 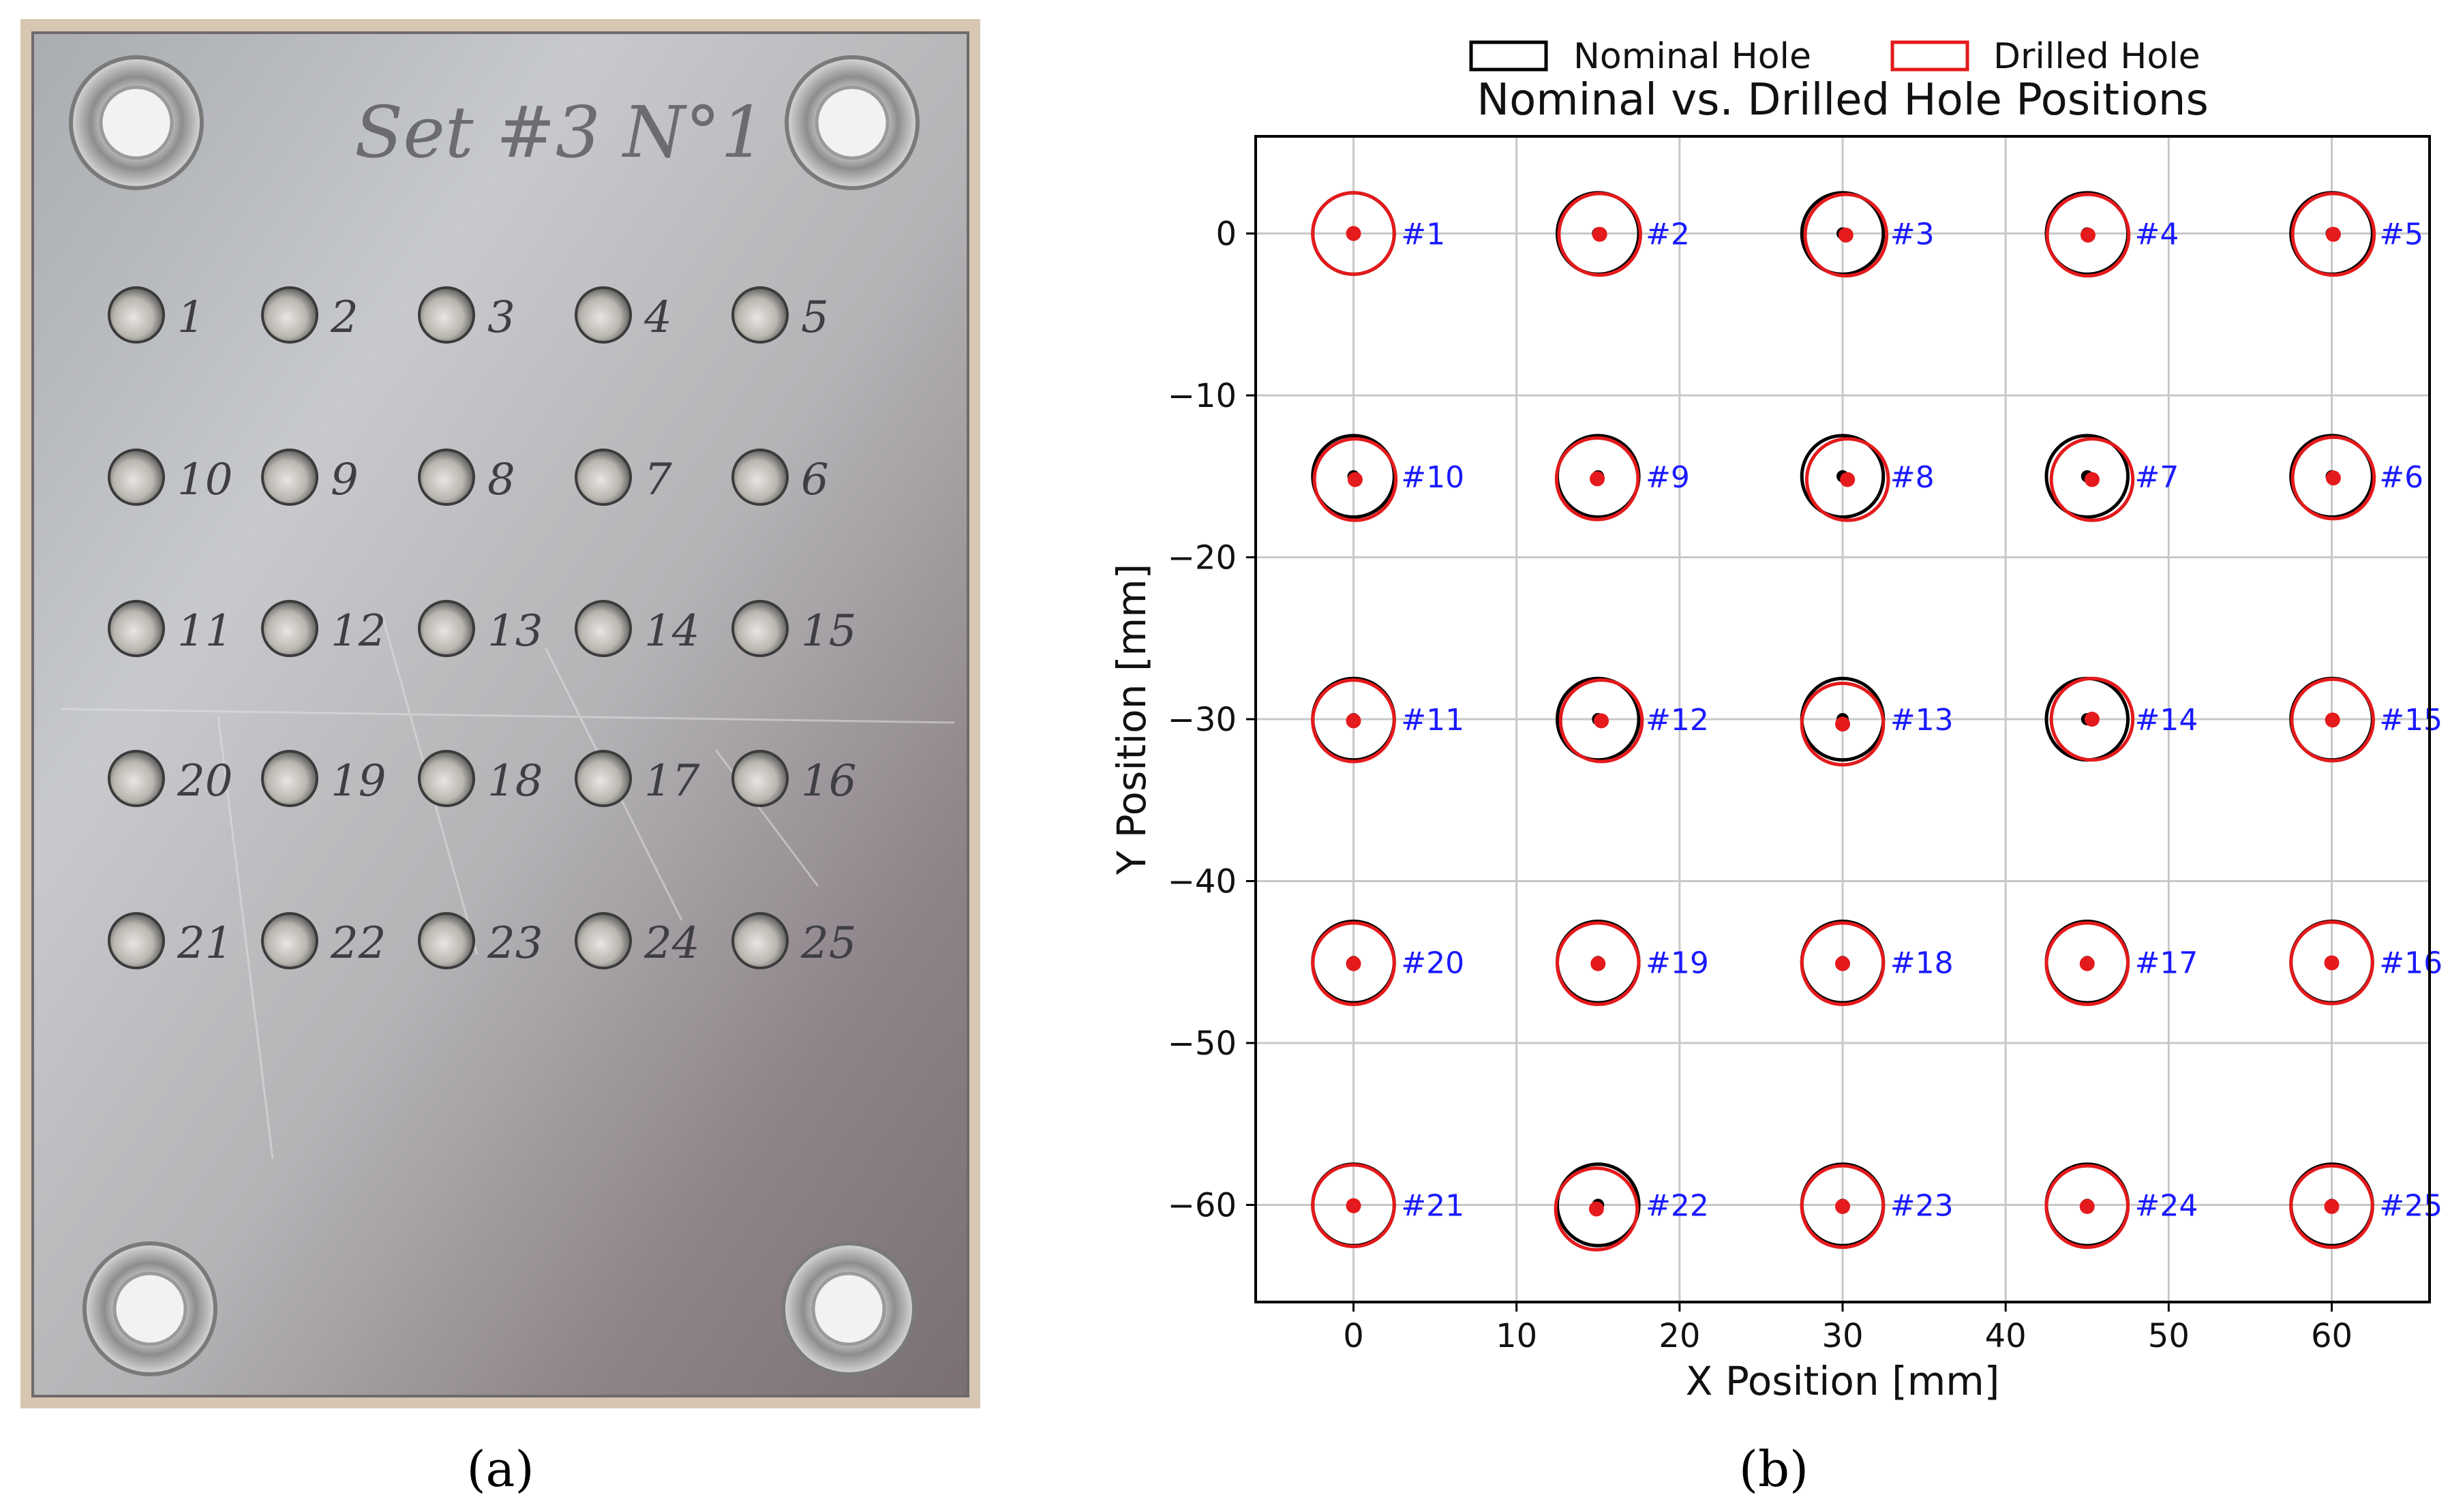 What do you see at coordinates (1202, 720) in the screenshot?
I see `y-tick-label: −30` at bounding box center [1202, 720].